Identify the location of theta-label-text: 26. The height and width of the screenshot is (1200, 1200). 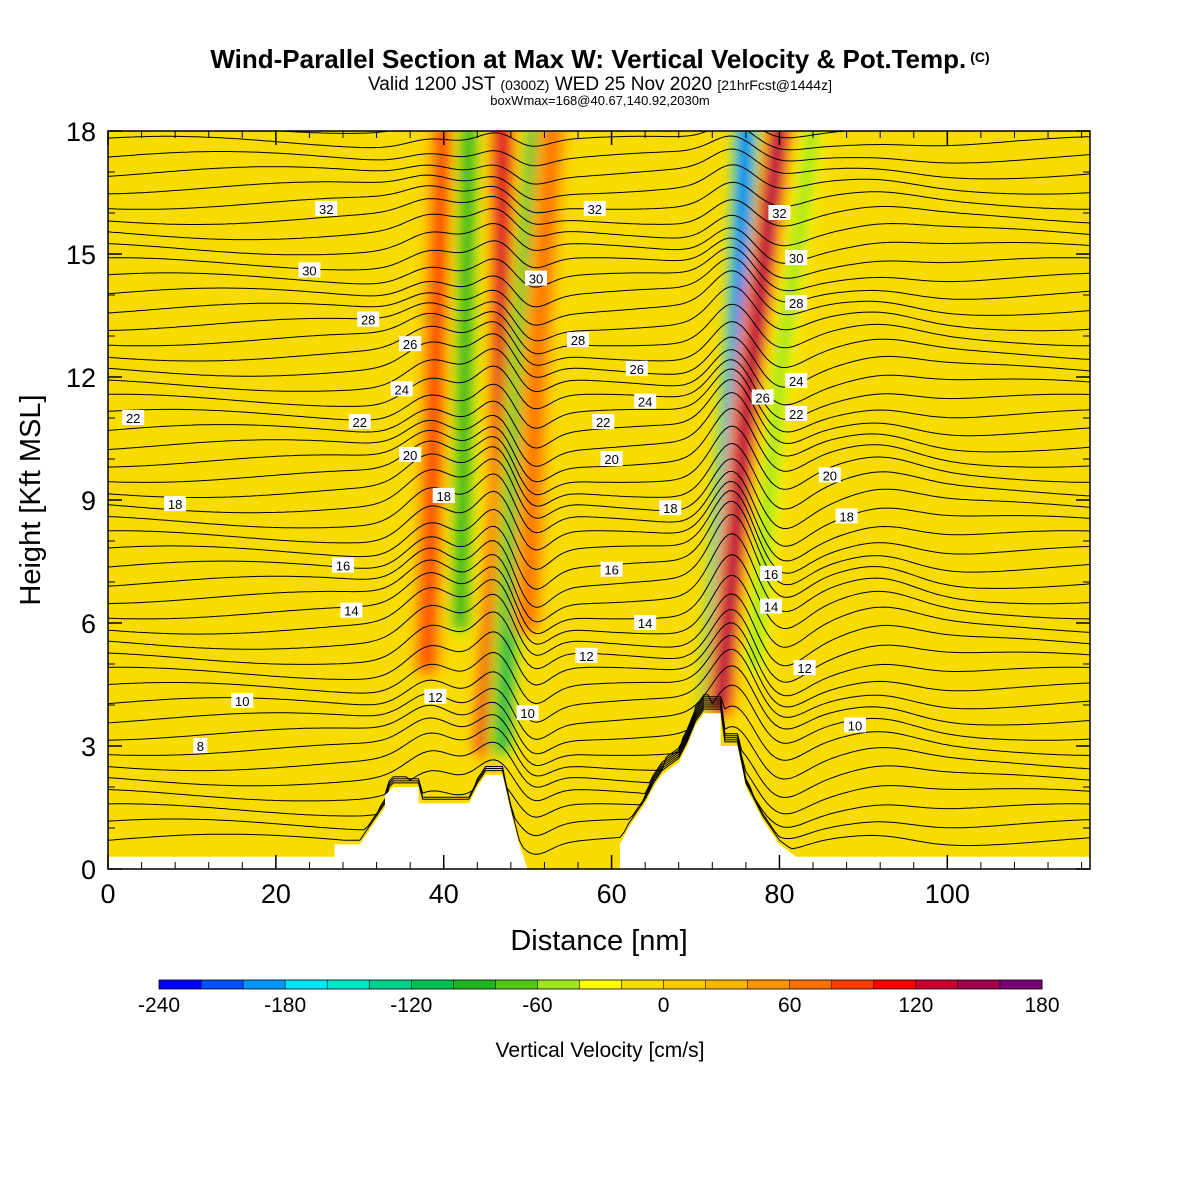
(762, 398).